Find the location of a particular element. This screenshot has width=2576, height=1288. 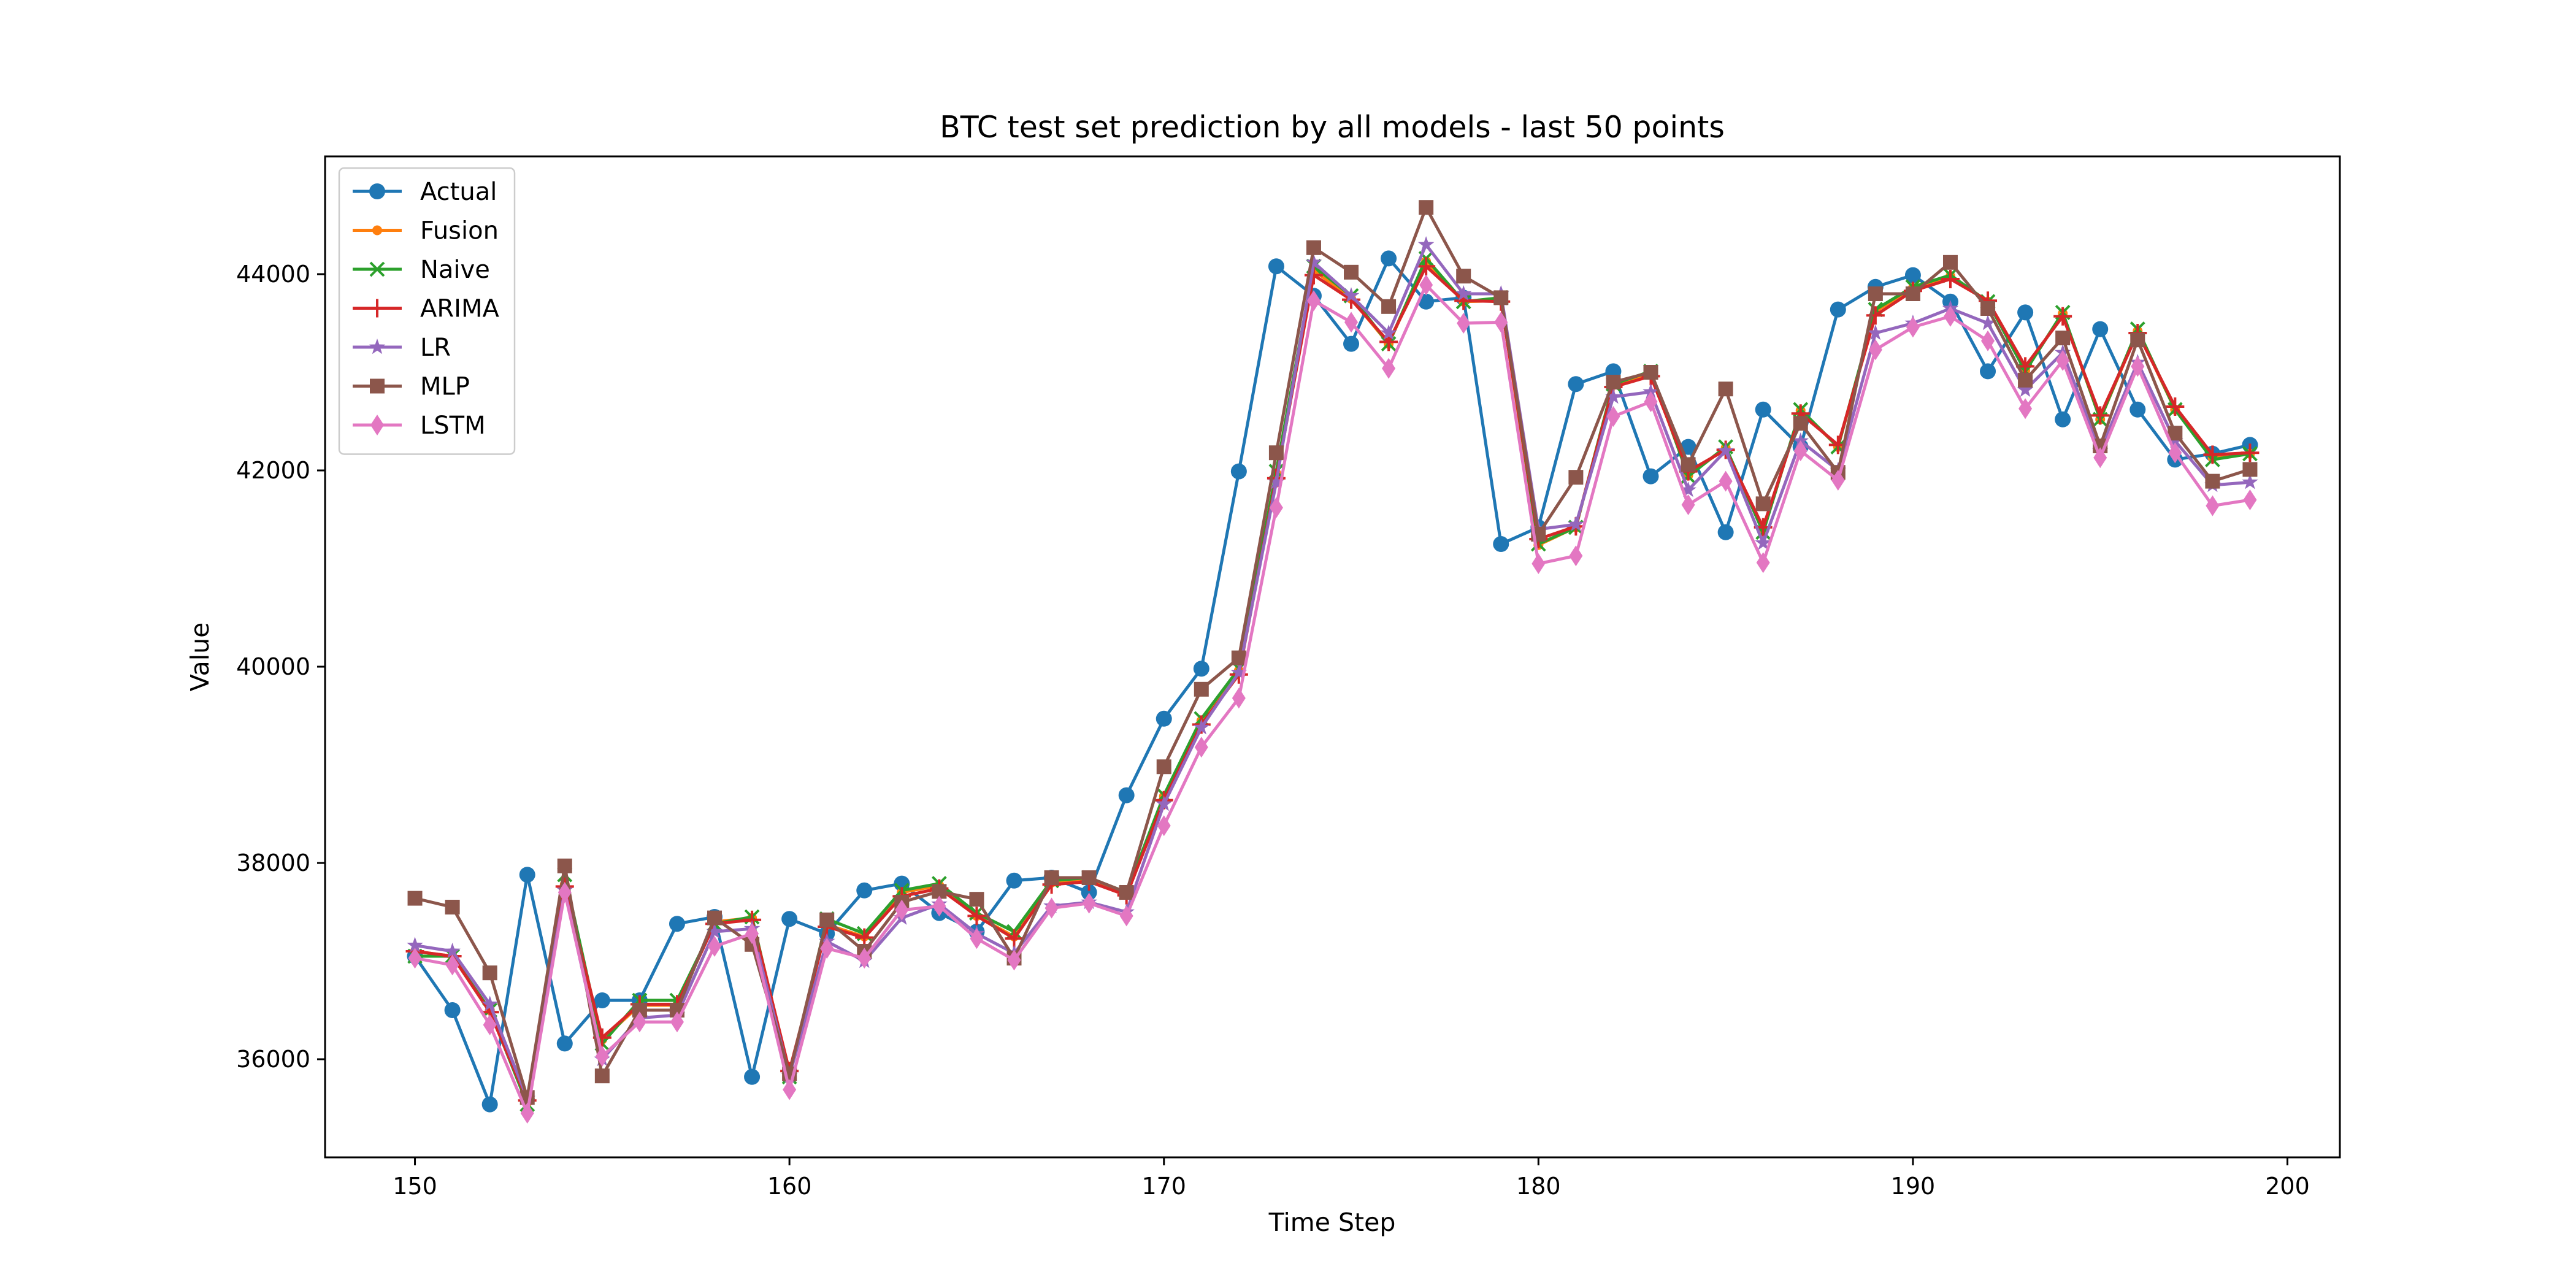

y-tick-label: 38000 is located at coordinates (273, 862).